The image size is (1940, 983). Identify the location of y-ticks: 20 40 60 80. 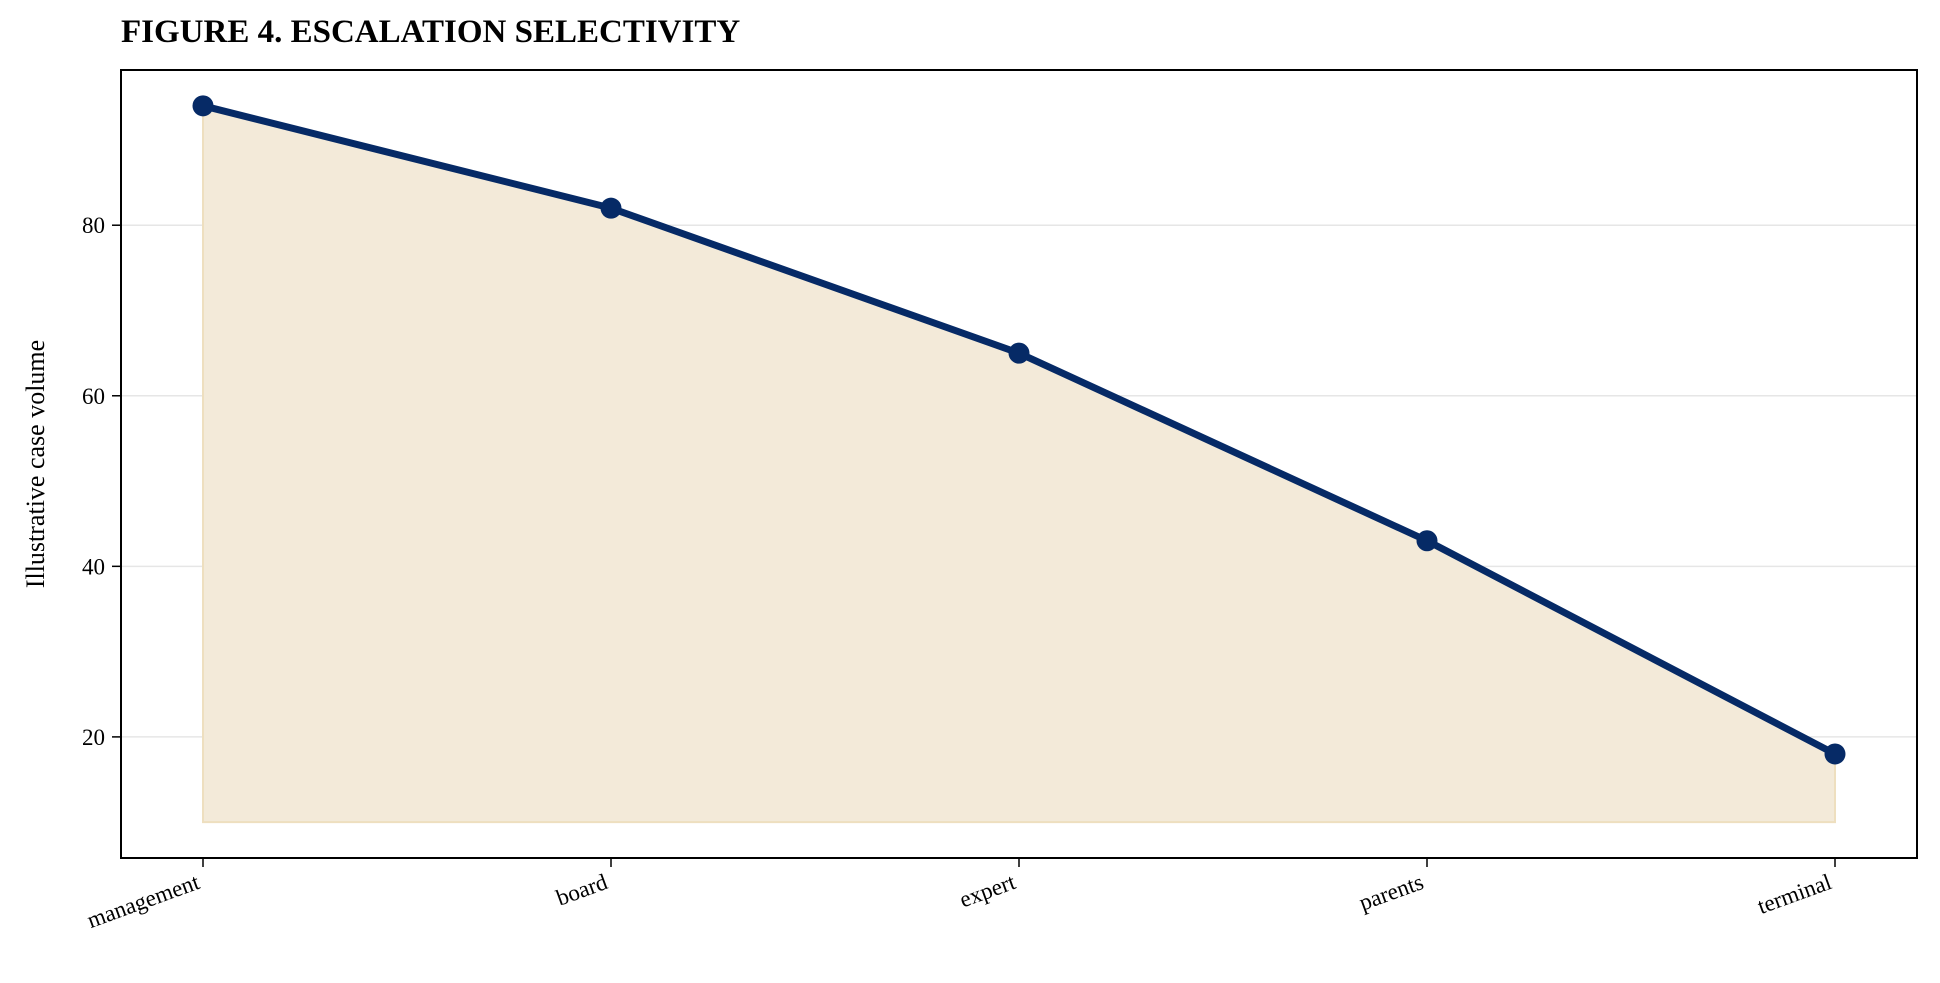
(101, 481).